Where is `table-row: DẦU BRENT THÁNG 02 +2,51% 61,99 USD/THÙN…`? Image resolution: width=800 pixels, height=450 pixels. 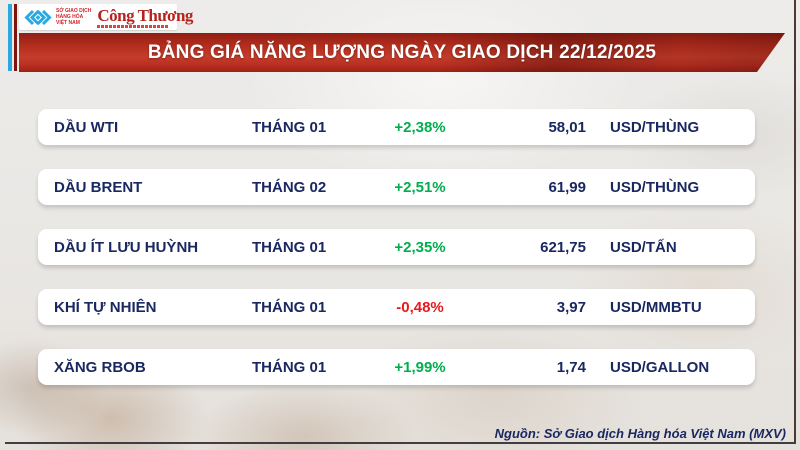 table-row: DẦU BRENT THÁNG 02 +2,51% 61,99 USD/THÙN… is located at coordinates (396, 187).